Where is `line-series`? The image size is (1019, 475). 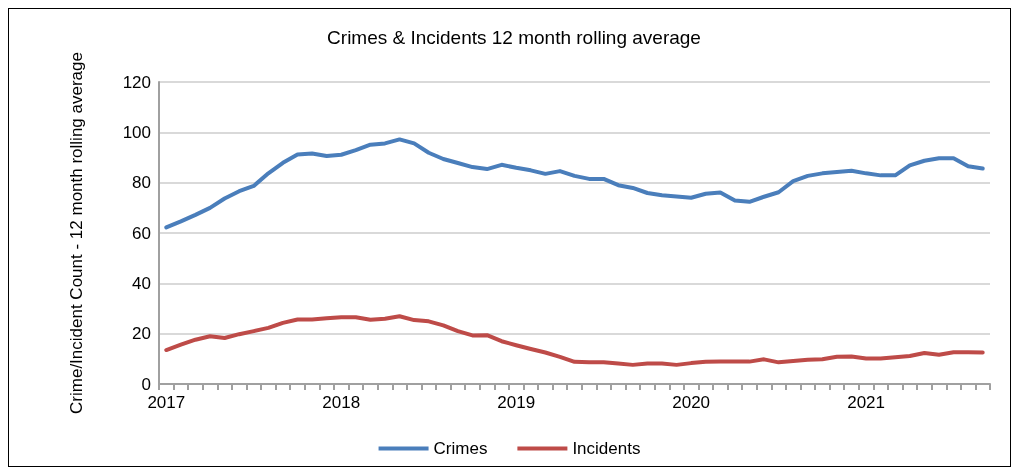
line-series is located at coordinates (574, 340).